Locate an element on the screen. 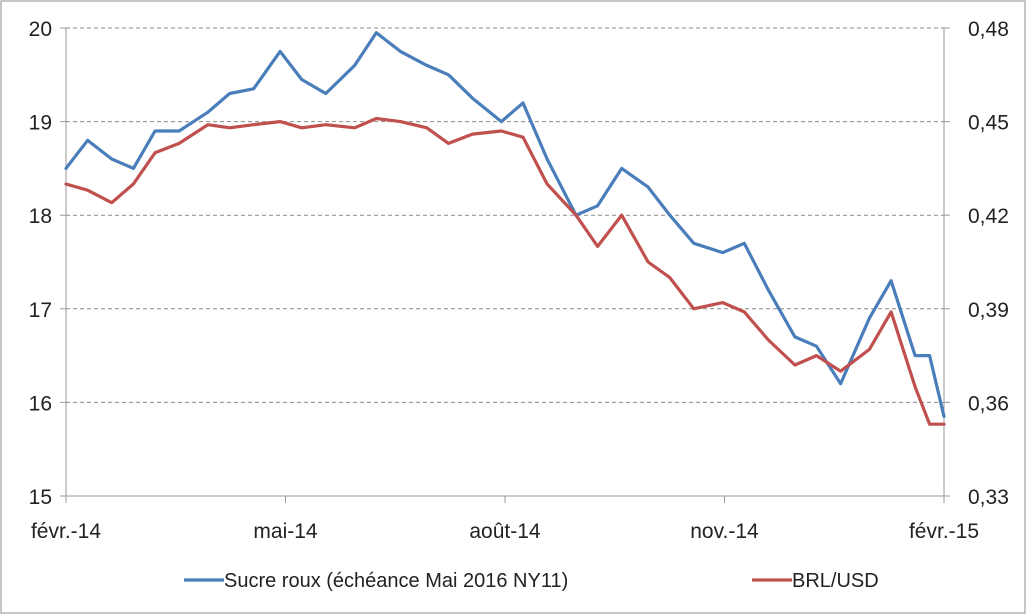 The height and width of the screenshot is (614, 1026). x-tick-label: mai-14 is located at coordinates (285, 531).